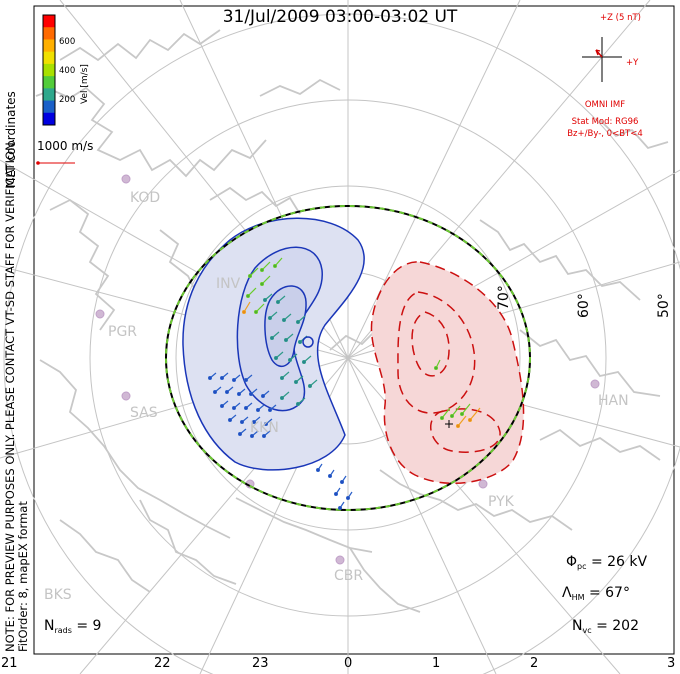 This screenshot has height=674, width=680. Describe the element at coordinates (145, 198) in the screenshot. I see `radar-label-kod: KOD` at that location.